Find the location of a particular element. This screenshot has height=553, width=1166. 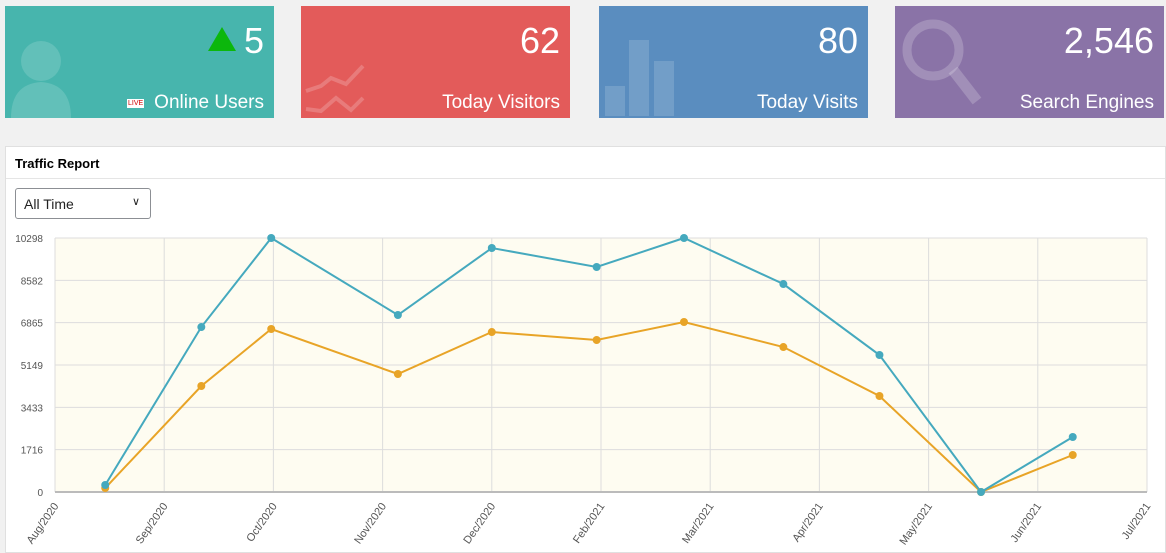

range-select-value: All Time is located at coordinates (49, 204).